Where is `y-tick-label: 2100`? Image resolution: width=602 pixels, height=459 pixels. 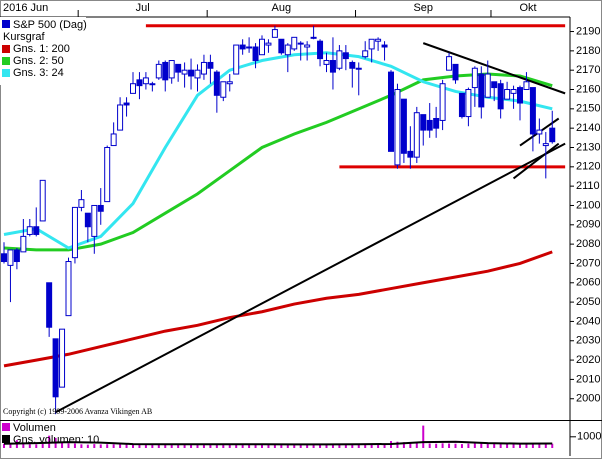
y-tick-label: 2100 is located at coordinates (588, 205).